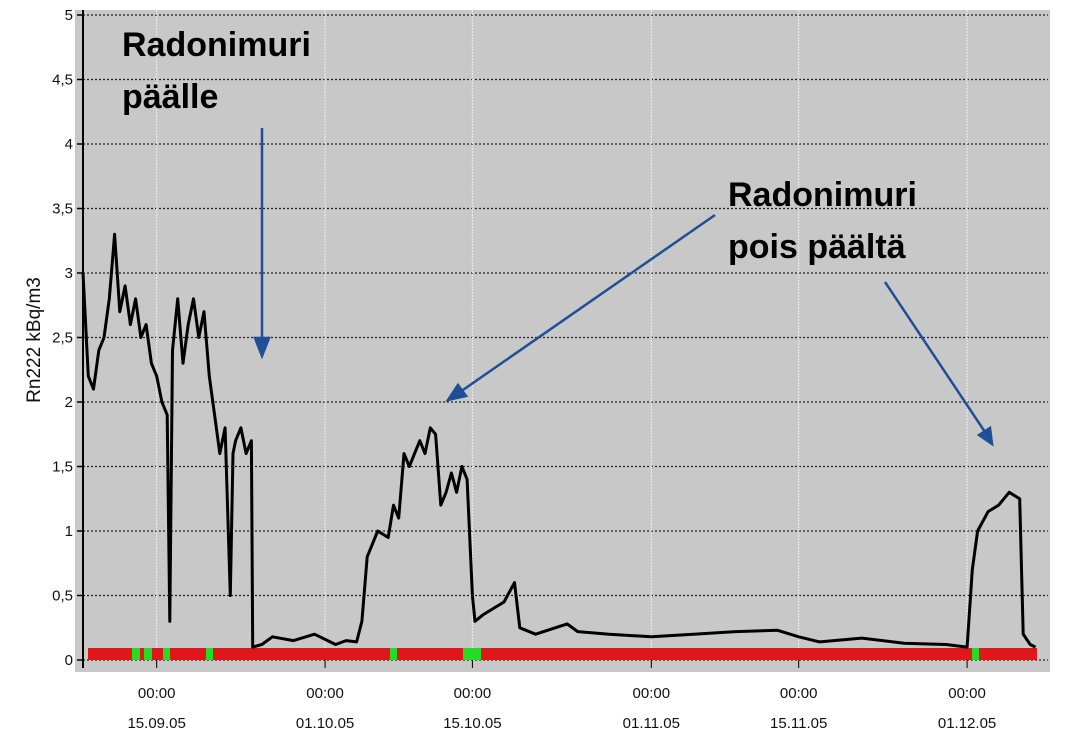  Describe the element at coordinates (69, 660) in the screenshot. I see `y-tick-label: 0` at that location.